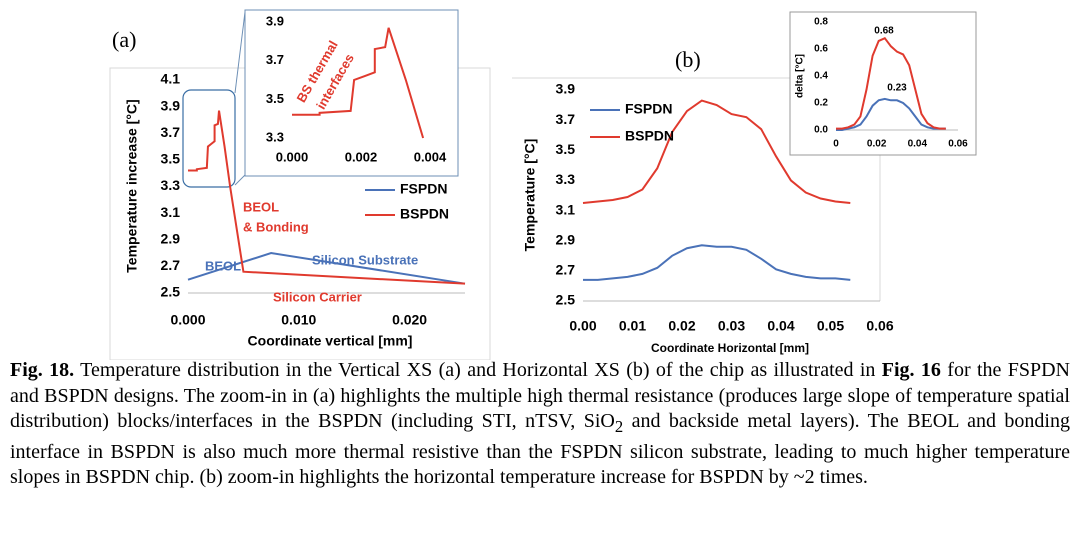  Describe the element at coordinates (821, 76) in the screenshot. I see `y-tick-label: 0.4` at that location.